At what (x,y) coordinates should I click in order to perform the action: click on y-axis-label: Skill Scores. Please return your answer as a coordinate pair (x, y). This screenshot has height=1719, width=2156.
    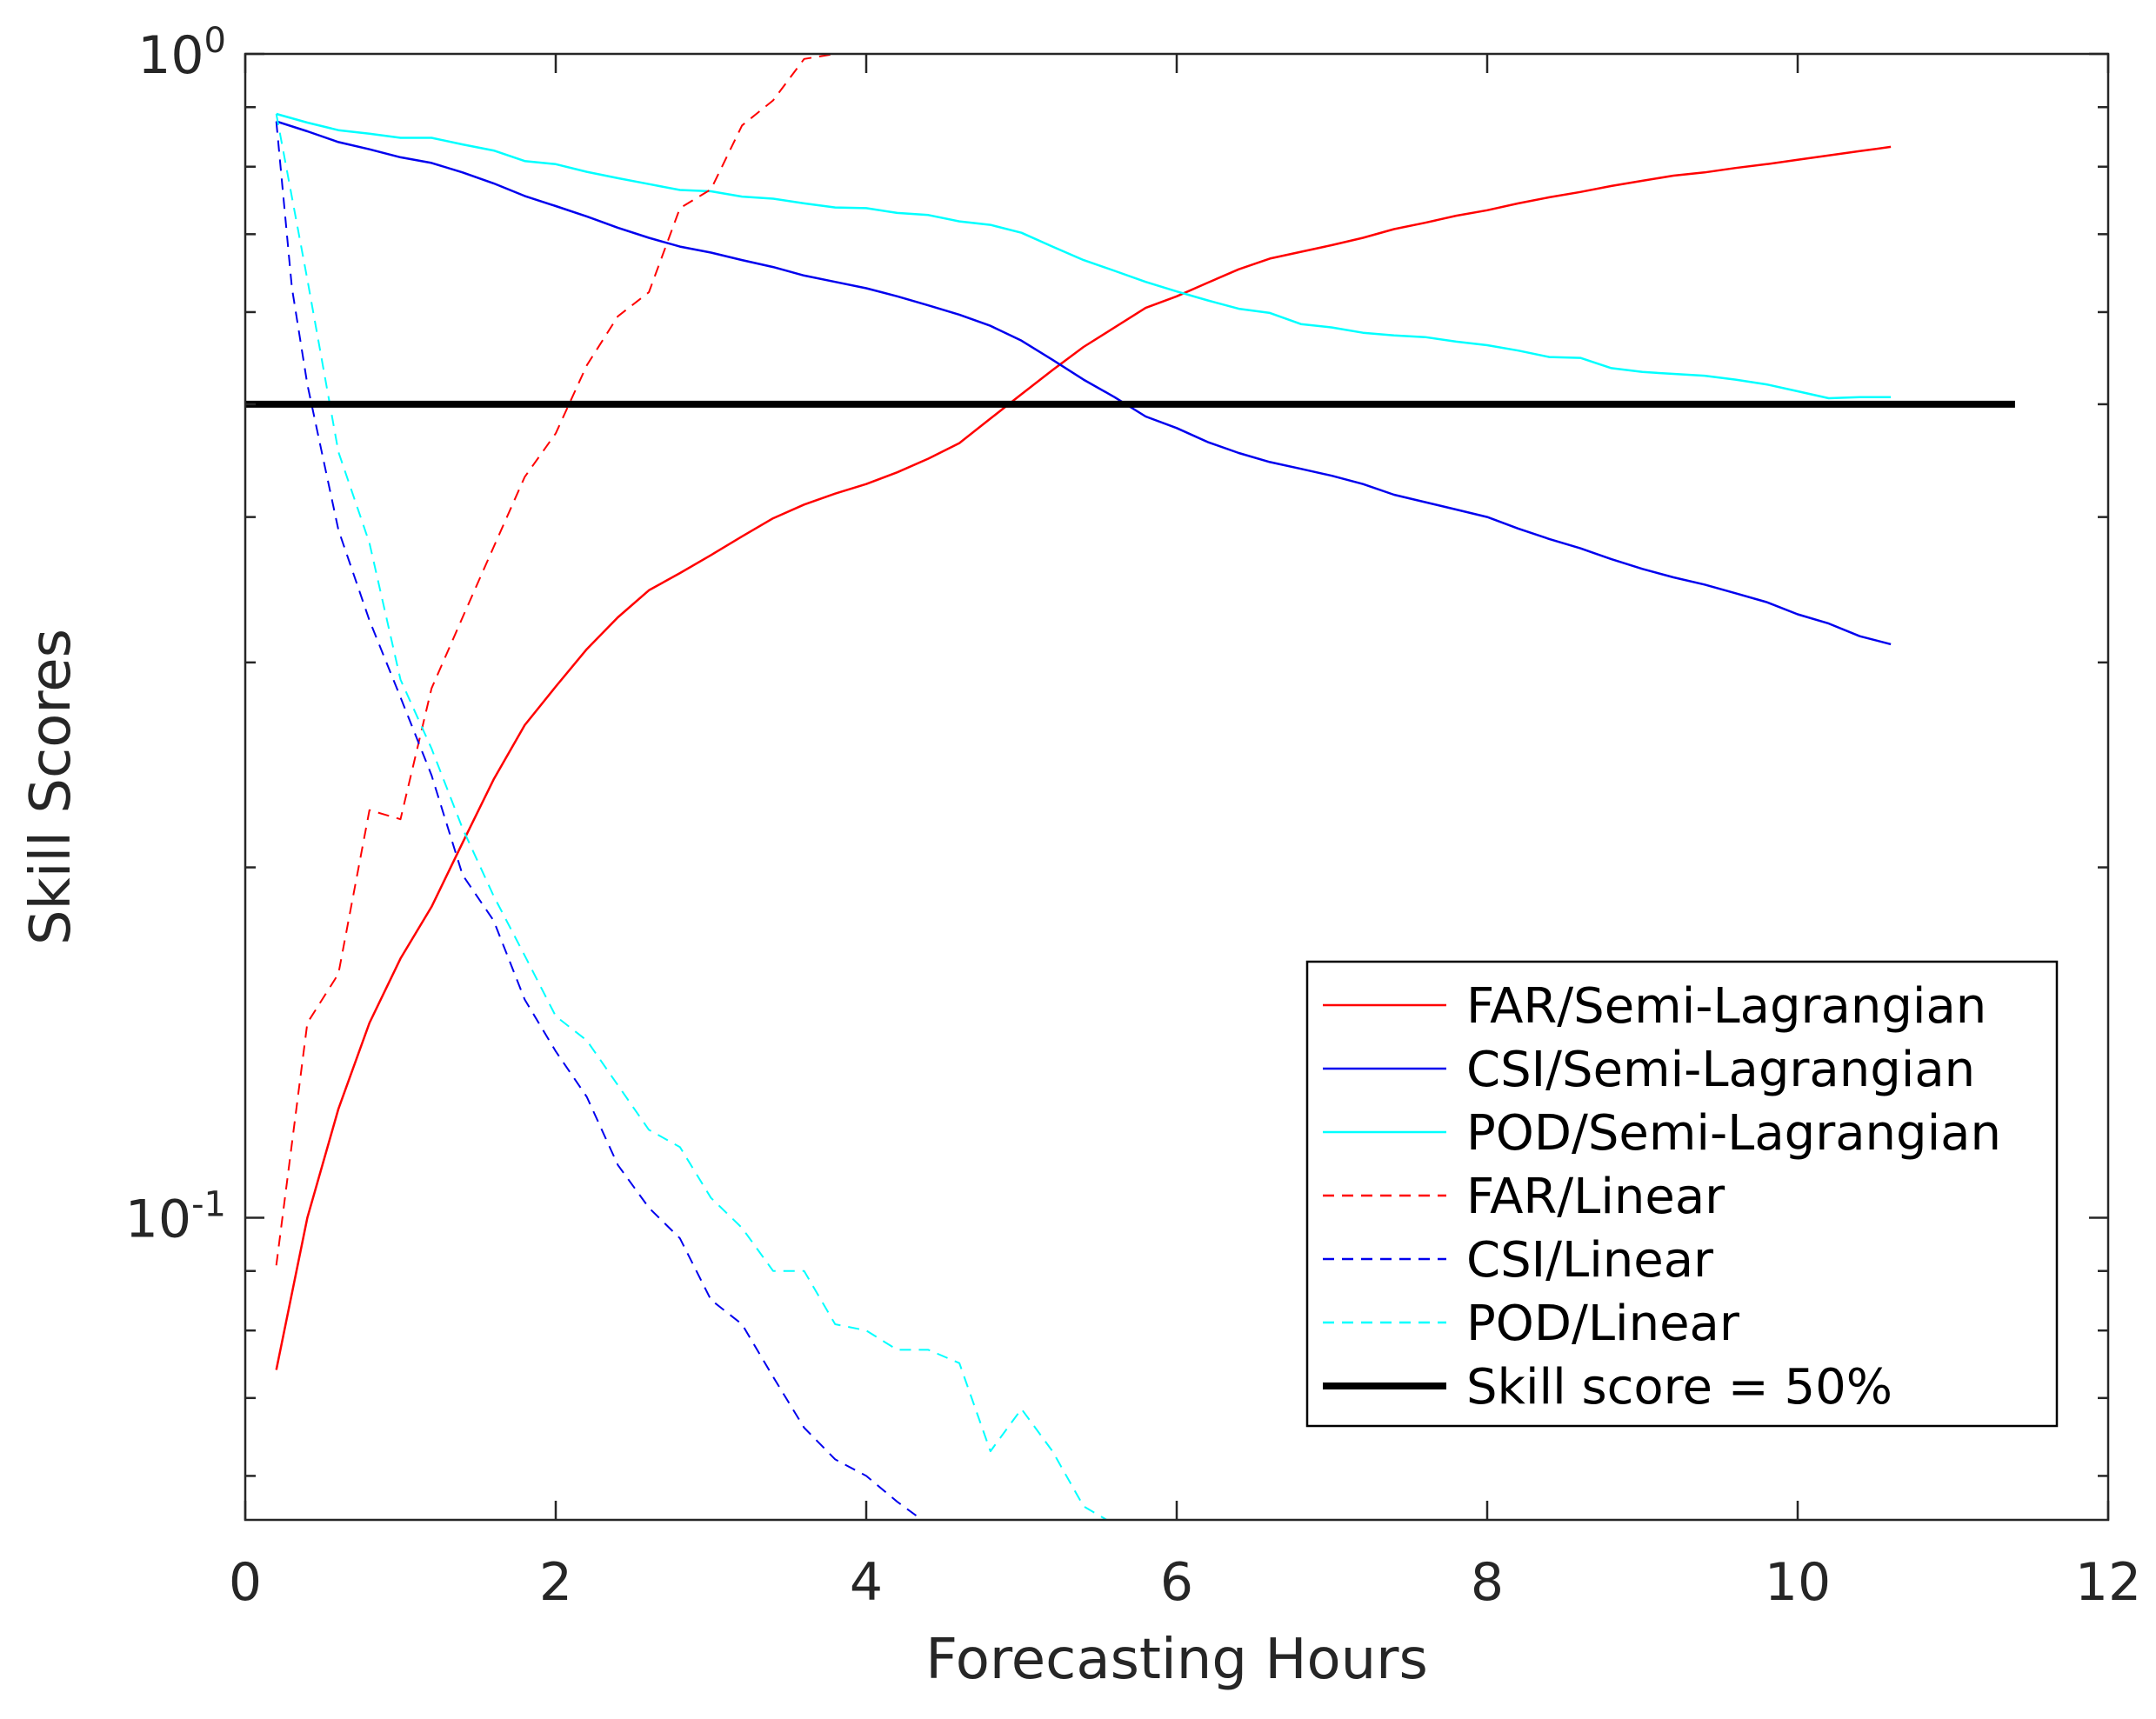
    Looking at the image, I should click on (51, 787).